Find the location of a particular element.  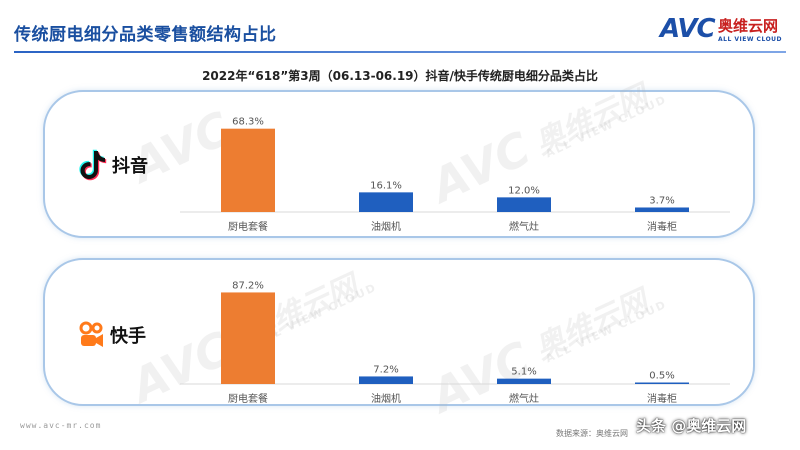

data-label: 16.1% is located at coordinates (386, 185).